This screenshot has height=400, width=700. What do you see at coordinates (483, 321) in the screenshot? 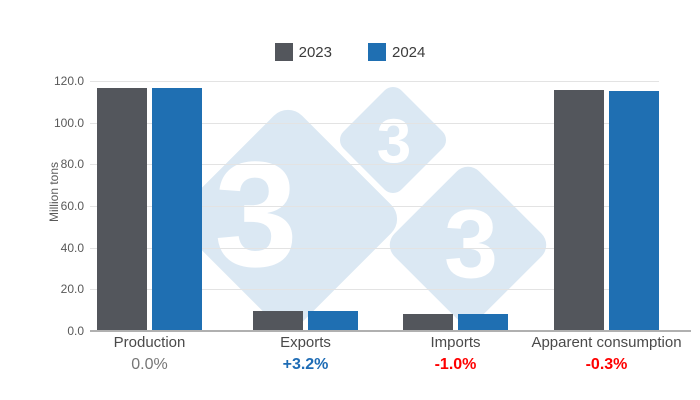
I see `bar-2024-imports` at bounding box center [483, 321].